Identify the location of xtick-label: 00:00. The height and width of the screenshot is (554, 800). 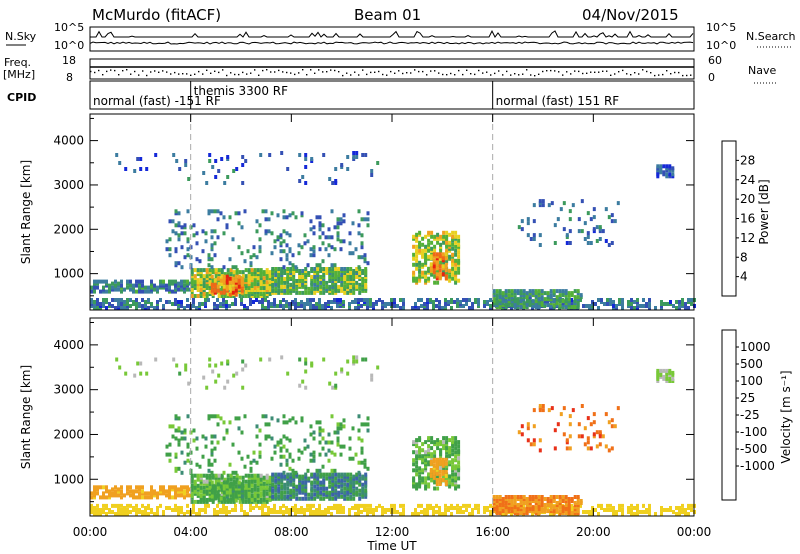
(694, 532).